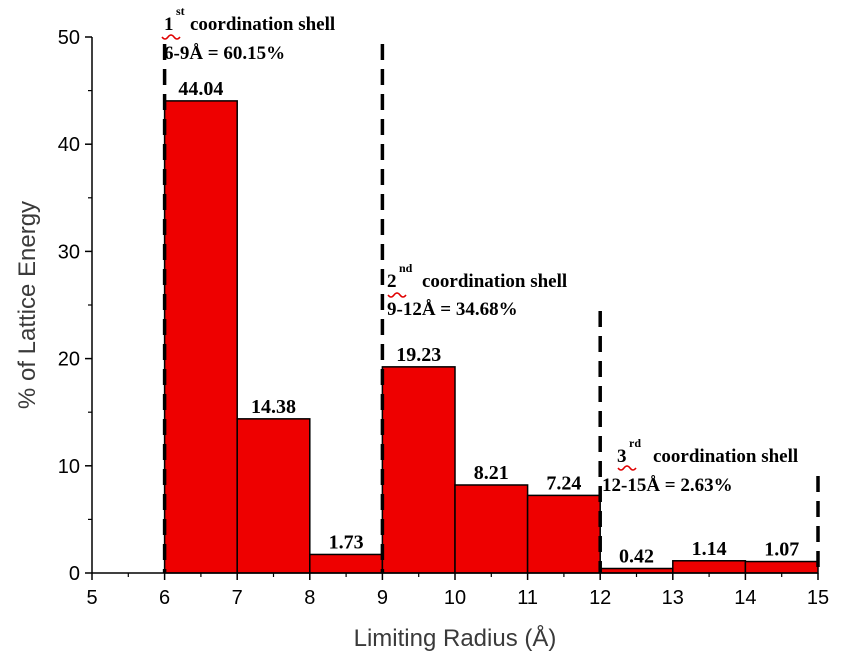 Image resolution: width=848 pixels, height=655 pixels. I want to click on shell-1-range: 6-9Å = 60.15%, so click(224, 53).